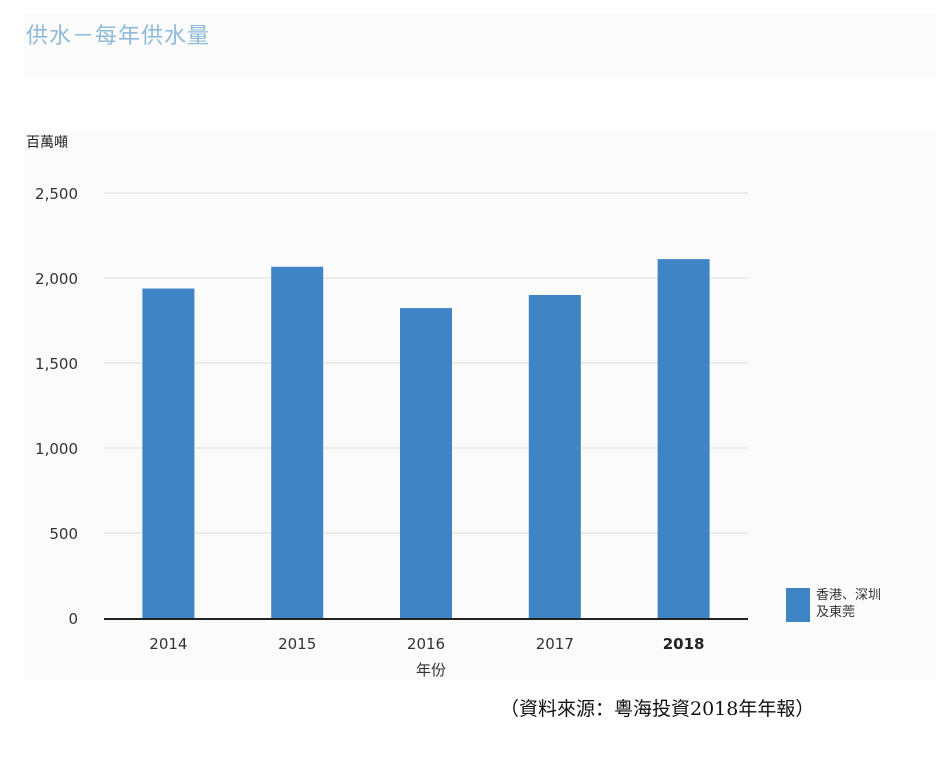 The image size is (936, 768). Describe the element at coordinates (555, 644) in the screenshot. I see `x-tick-label-2017: 2017` at that location.